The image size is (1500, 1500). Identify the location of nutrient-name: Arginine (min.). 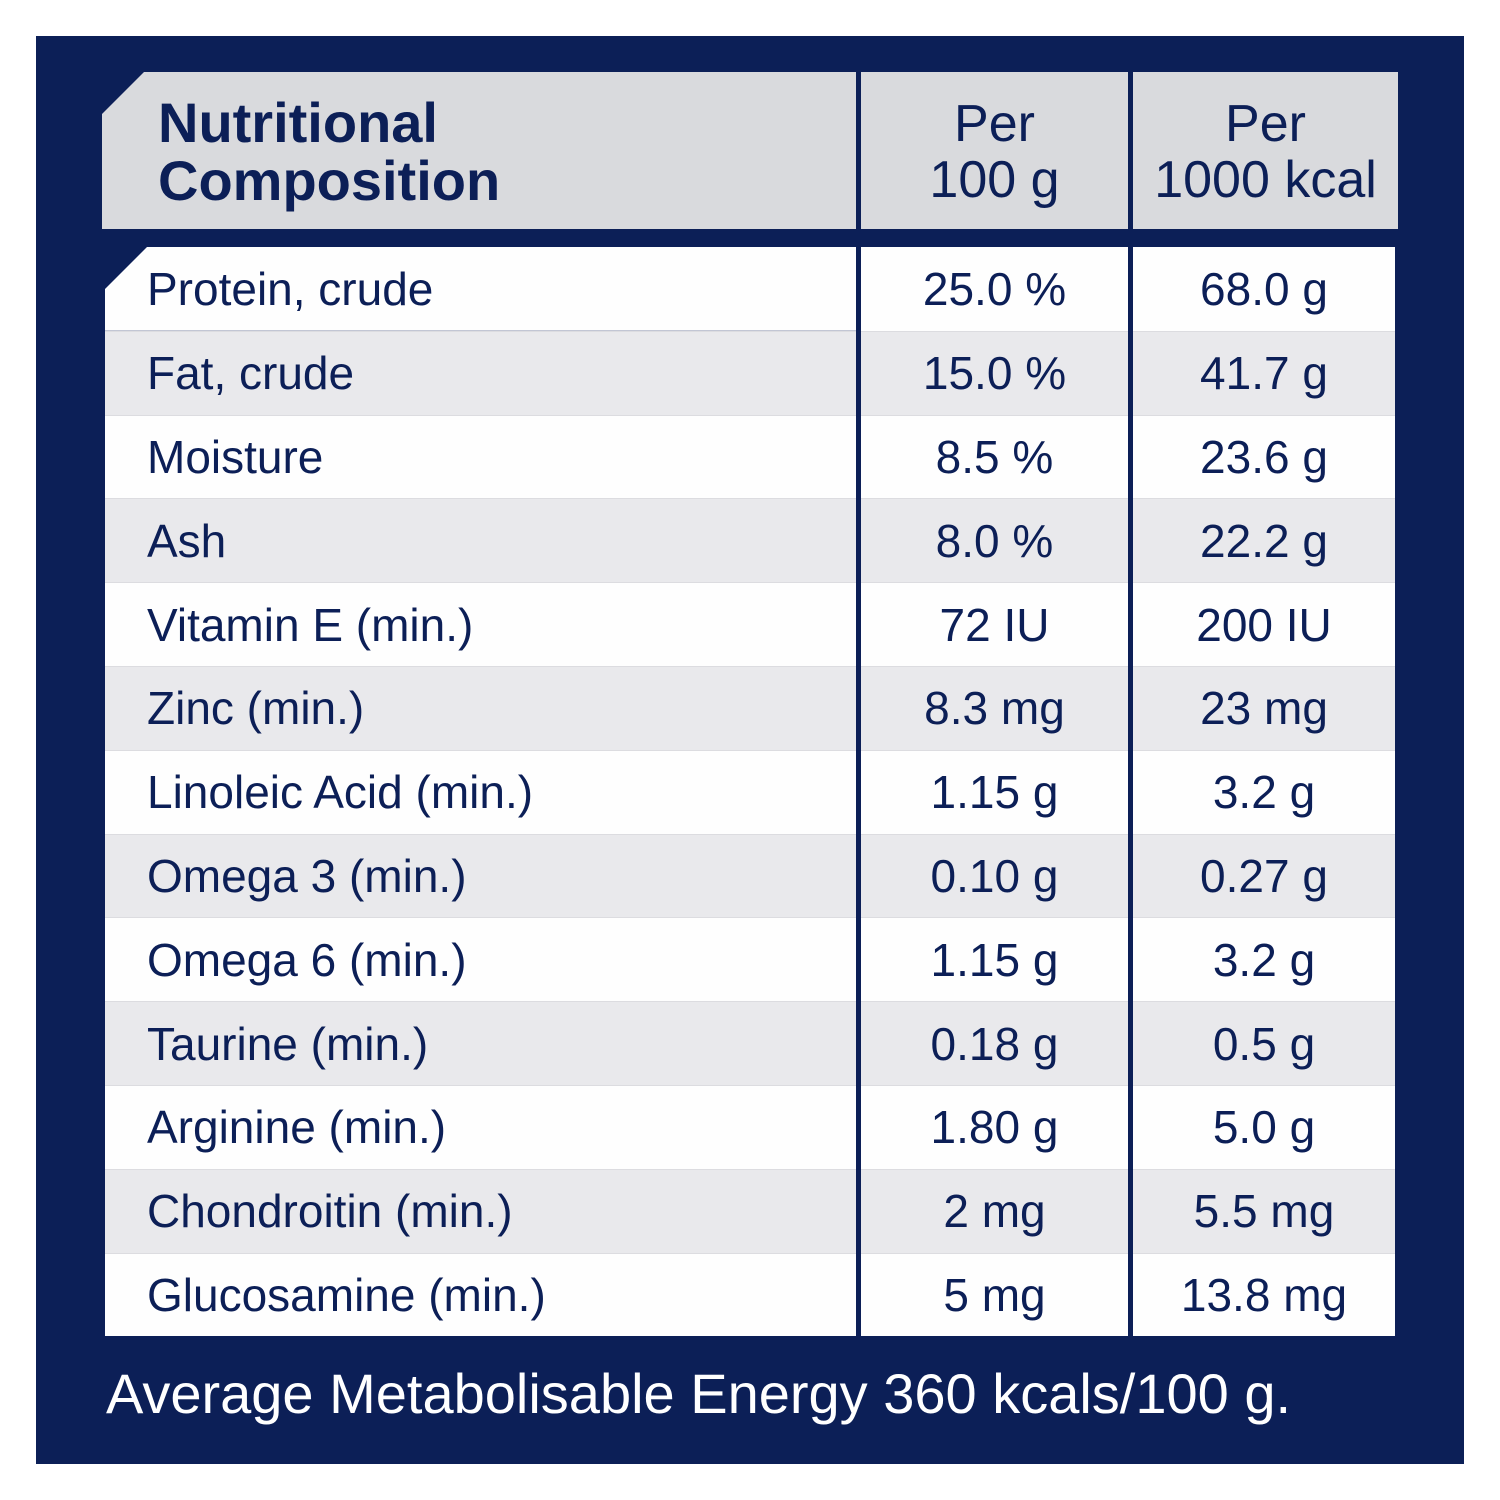
(480, 1126).